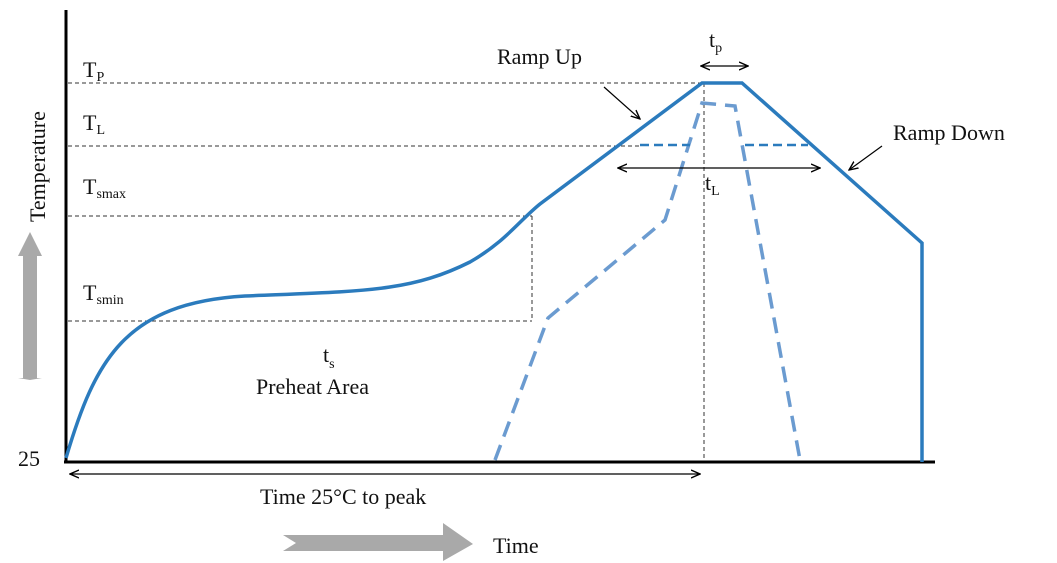 Image resolution: width=1057 pixels, height=563 pixels. Describe the element at coordinates (378, 542) in the screenshot. I see `time-right-arrow-icon` at that location.